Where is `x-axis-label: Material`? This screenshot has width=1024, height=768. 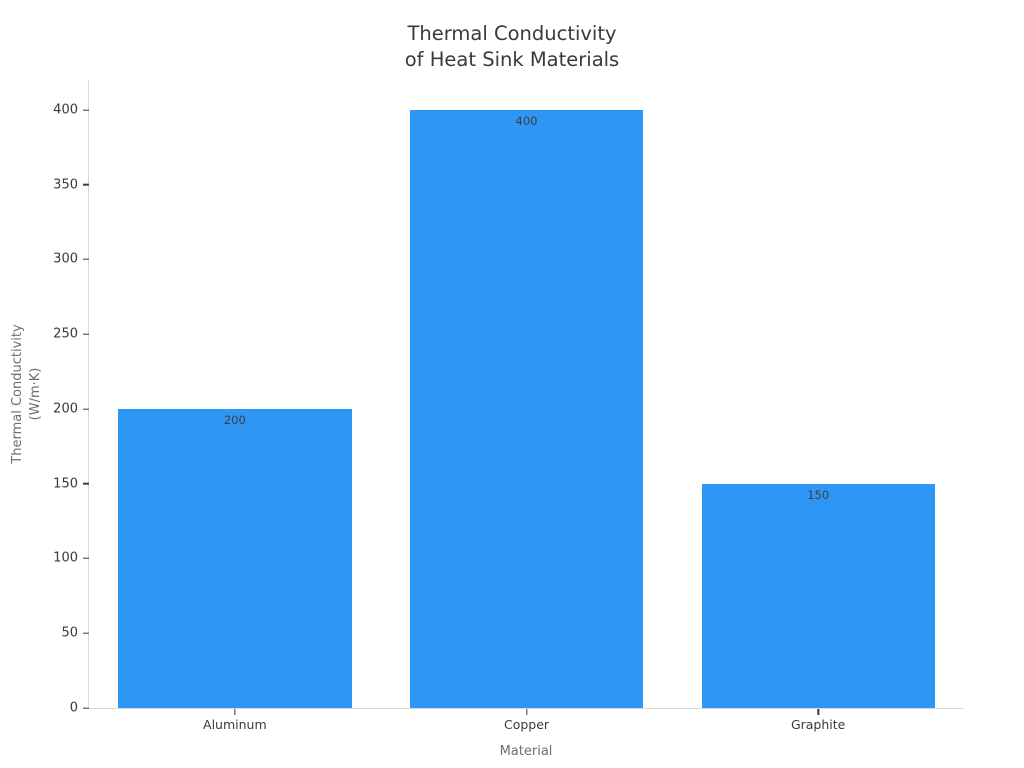
x-axis-label: Material is located at coordinates (526, 751).